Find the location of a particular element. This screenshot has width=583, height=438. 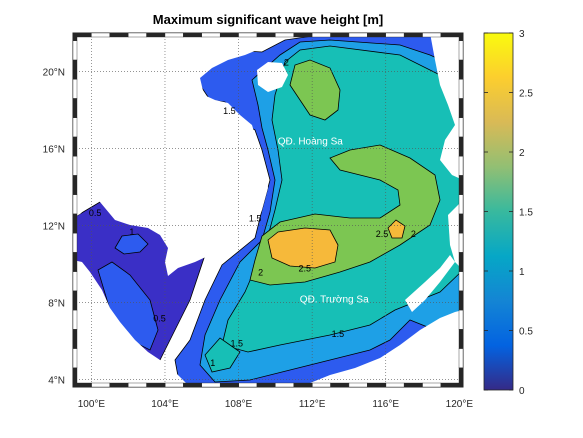

y-tick-labels: 4°N 8°N 12°N 16°N 20°N is located at coordinates (60, 226).